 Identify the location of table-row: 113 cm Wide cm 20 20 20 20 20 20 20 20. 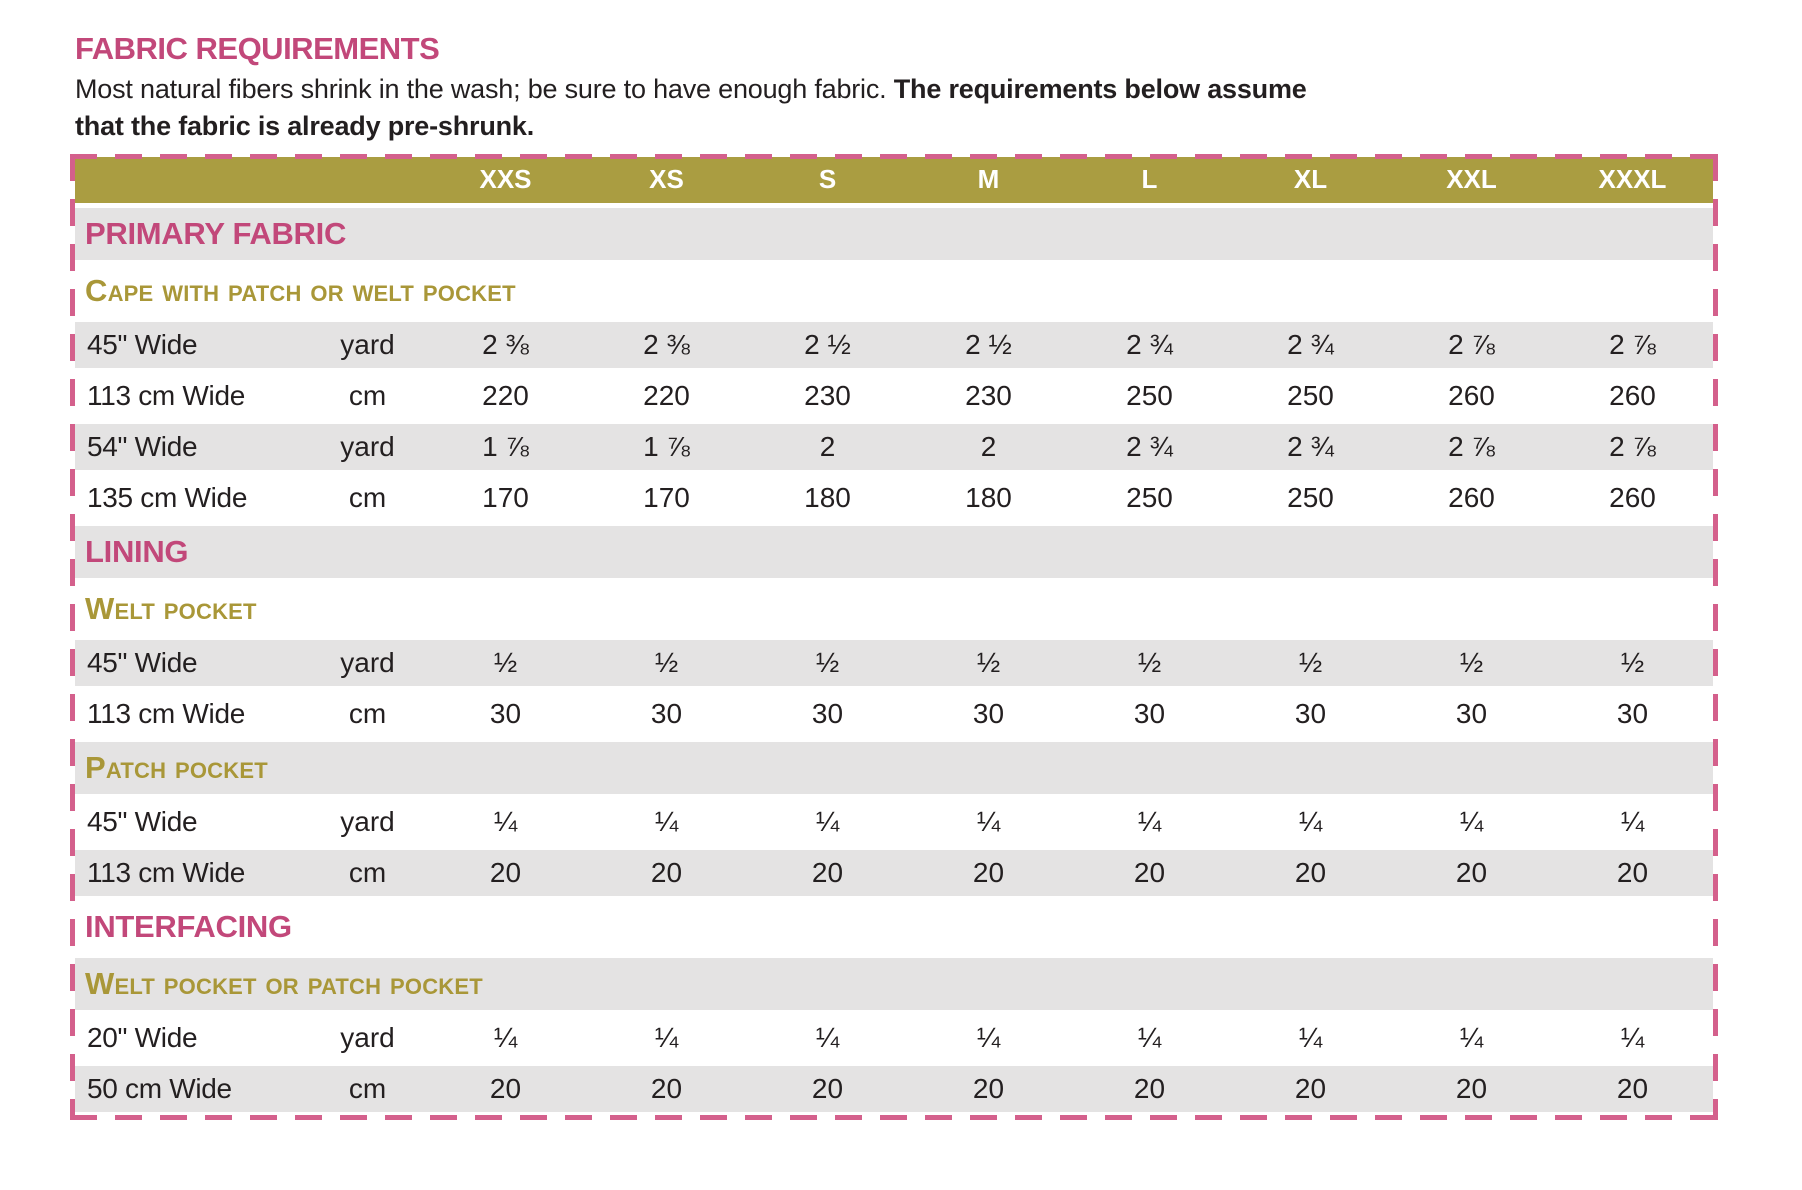
(894, 872).